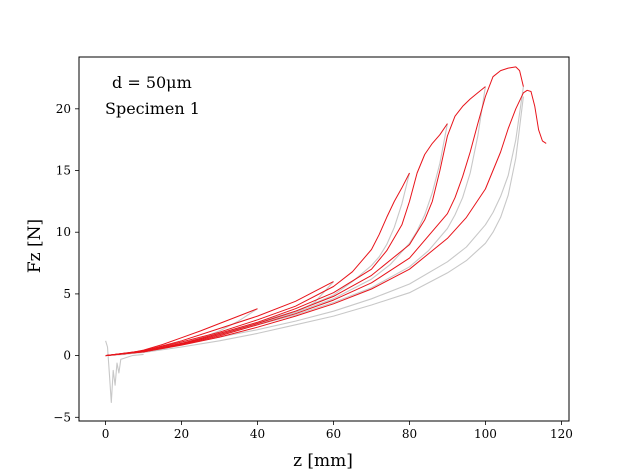 Image resolution: width=631 pixels, height=473 pixels. Describe the element at coordinates (67, 294) in the screenshot. I see `y-tick-label: 5` at that location.